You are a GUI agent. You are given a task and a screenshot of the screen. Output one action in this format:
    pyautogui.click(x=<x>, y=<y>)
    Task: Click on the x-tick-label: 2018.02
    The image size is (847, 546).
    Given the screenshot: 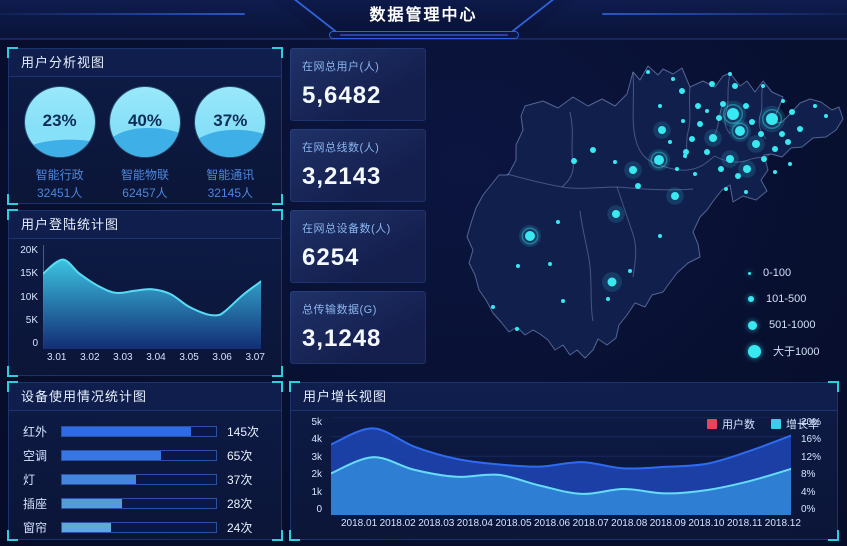 What is the action you would take?
    pyautogui.click(x=397, y=523)
    